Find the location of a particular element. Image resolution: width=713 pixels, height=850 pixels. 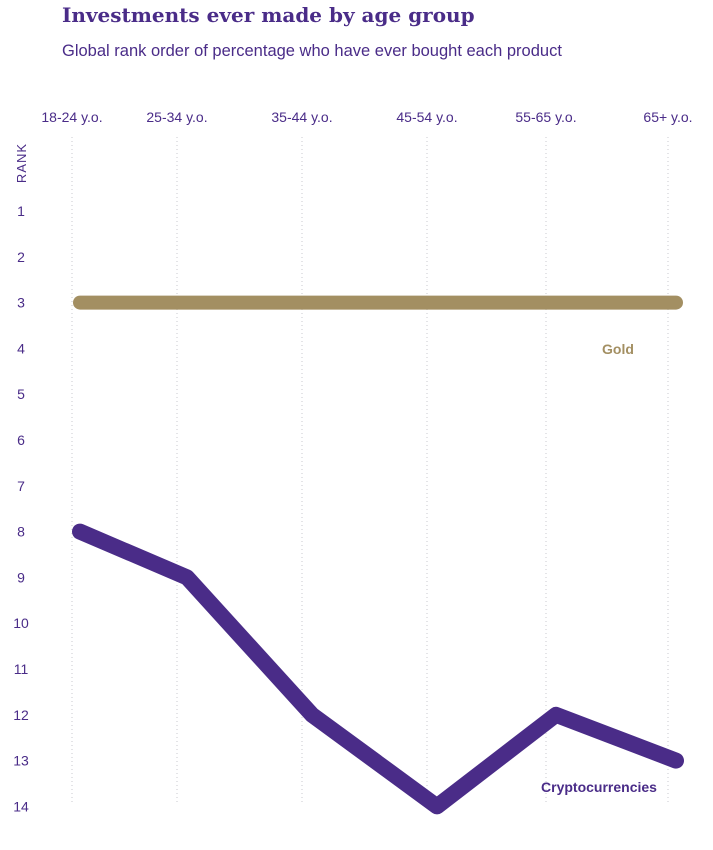

y-axis-label: RANK is located at coordinates (21, 163).